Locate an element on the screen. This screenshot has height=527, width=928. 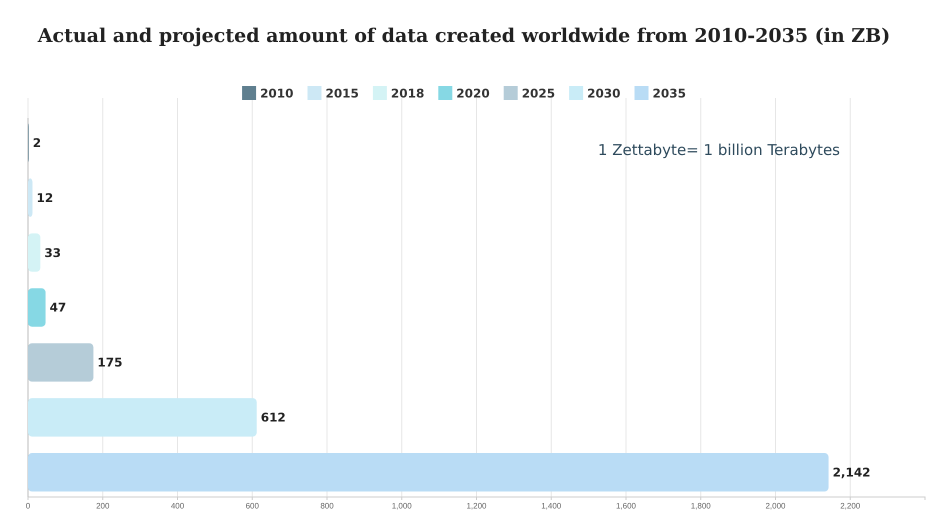
legend-label: 2035 is located at coordinates (669, 93).